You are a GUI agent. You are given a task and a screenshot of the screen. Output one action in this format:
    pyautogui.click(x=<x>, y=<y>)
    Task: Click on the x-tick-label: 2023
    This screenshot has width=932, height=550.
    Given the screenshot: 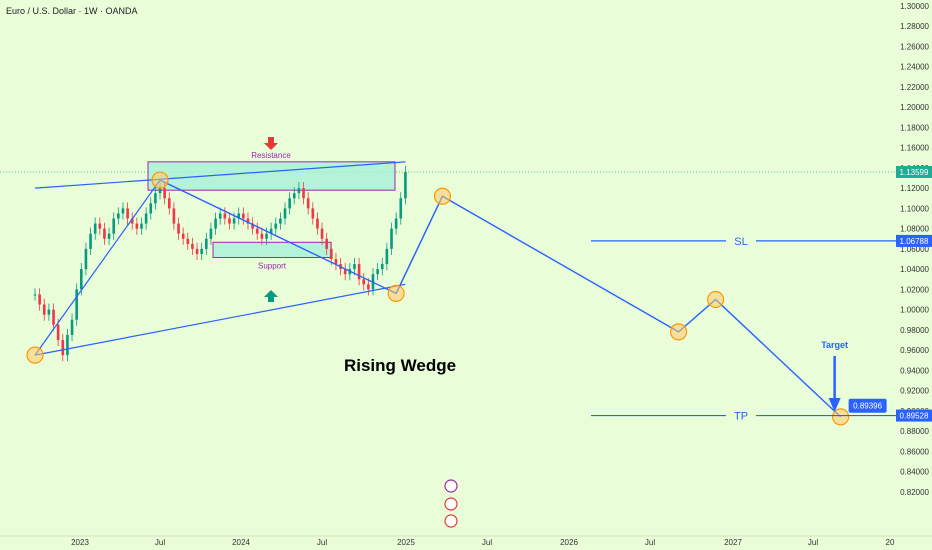 What is the action you would take?
    pyautogui.click(x=80, y=542)
    